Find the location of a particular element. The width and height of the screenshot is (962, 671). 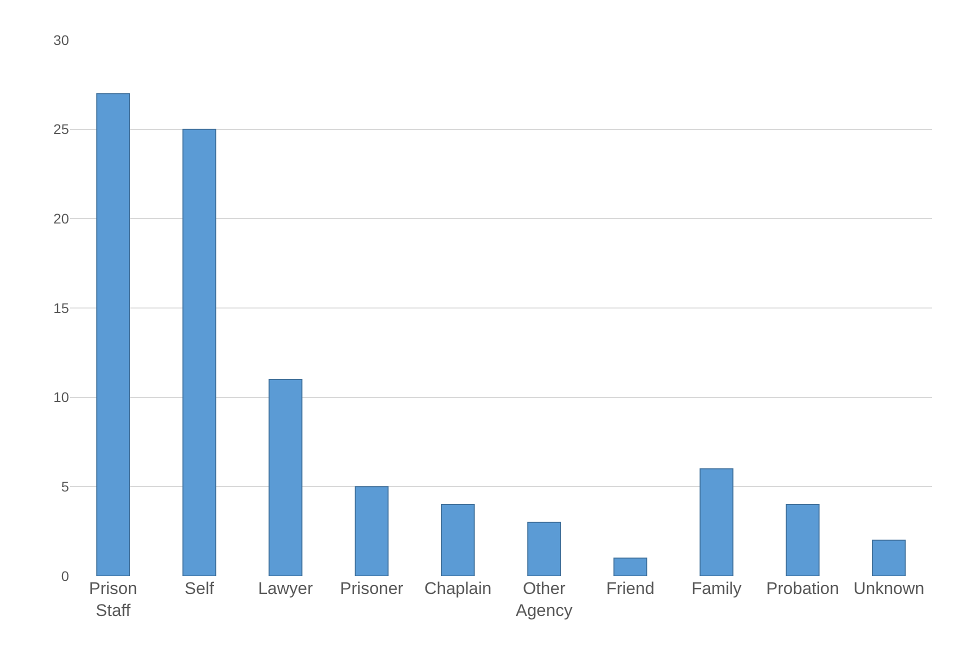

x-tick-label: Self is located at coordinates (199, 588).